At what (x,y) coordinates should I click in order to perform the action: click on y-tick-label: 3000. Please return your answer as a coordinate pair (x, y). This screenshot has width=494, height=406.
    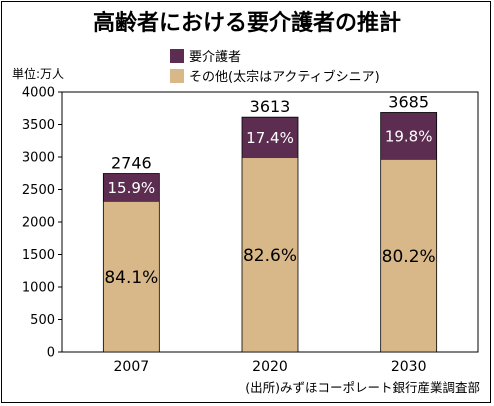
    Looking at the image, I should click on (38, 158).